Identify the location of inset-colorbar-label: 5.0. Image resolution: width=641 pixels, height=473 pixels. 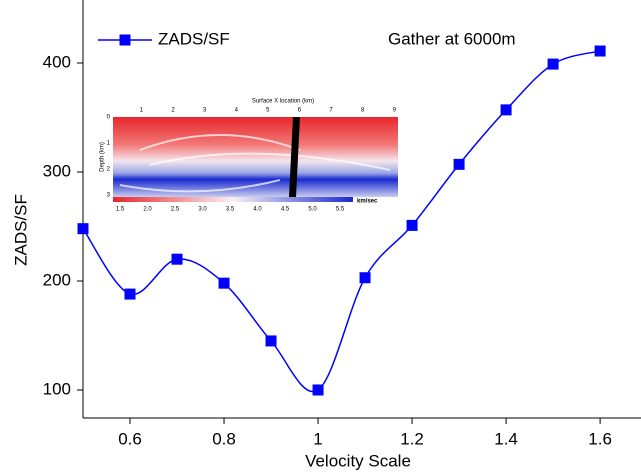
(312, 210).